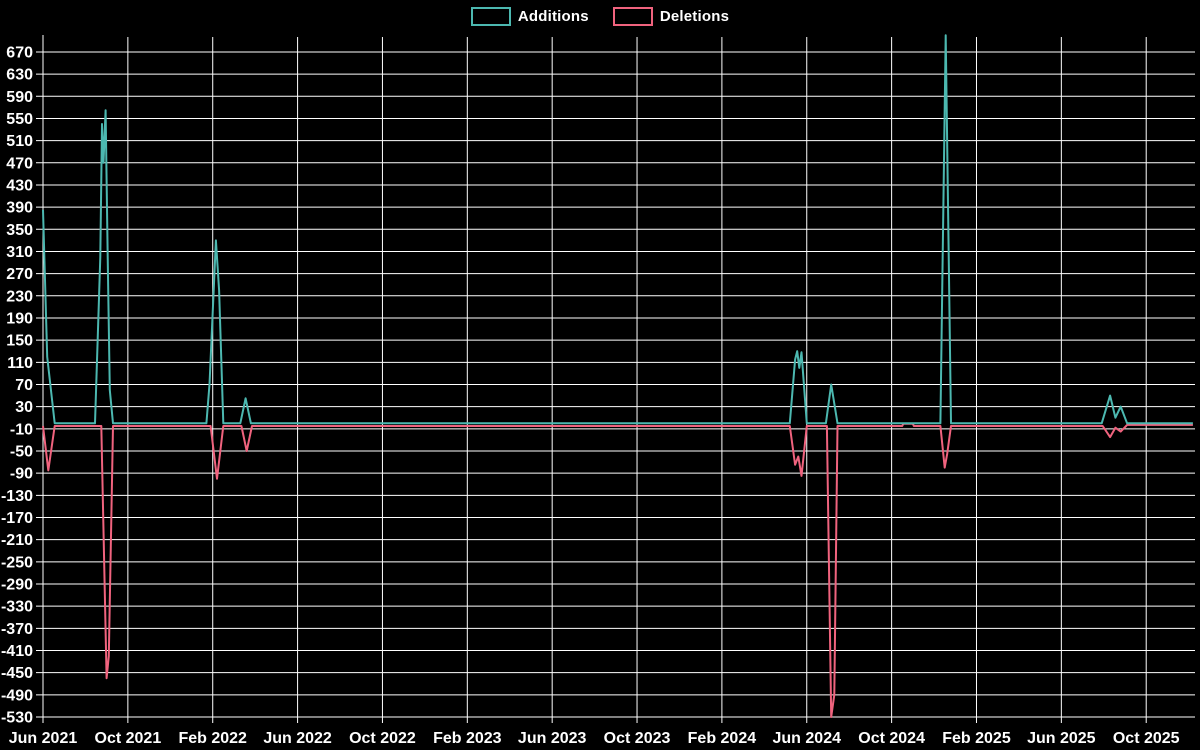  Describe the element at coordinates (21, 474) in the screenshot. I see `y-tick-label: -90` at that location.